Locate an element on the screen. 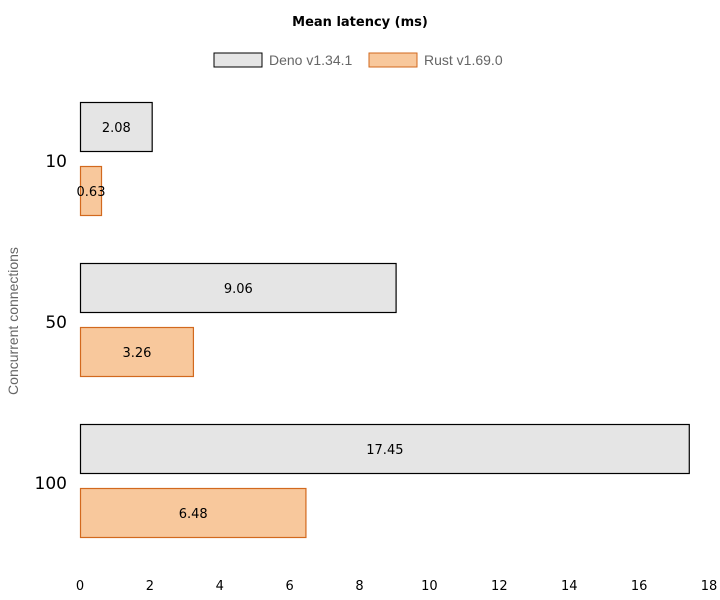  chart-title: Mean latency (ms) is located at coordinates (360, 22).